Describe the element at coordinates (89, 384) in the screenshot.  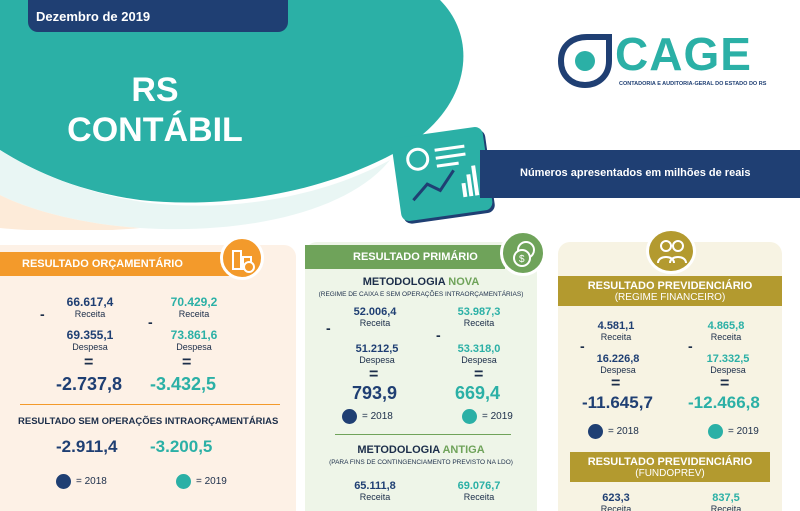
I see `orc-2018-resultado: -2.737,8` at that location.